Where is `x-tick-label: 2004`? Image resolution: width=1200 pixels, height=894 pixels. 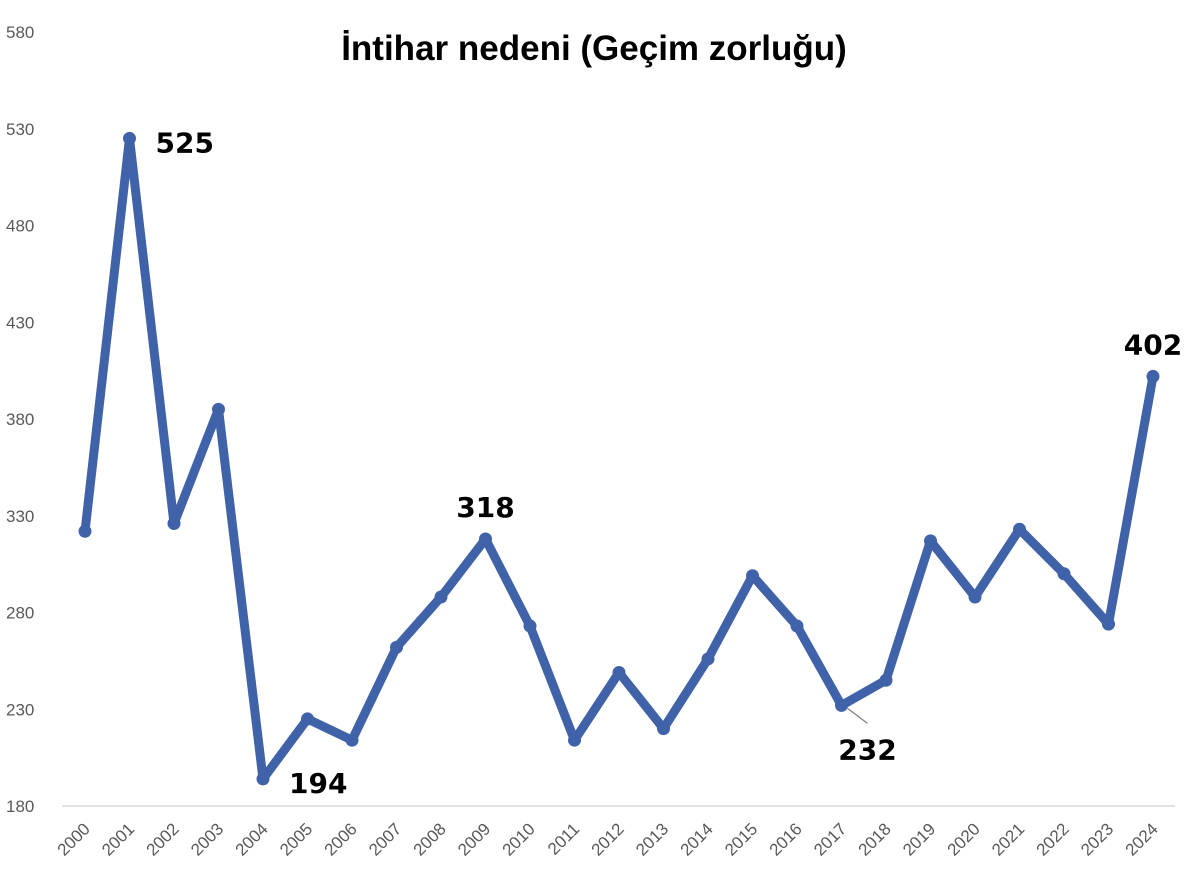
x-tick-label: 2004 is located at coordinates (252, 839).